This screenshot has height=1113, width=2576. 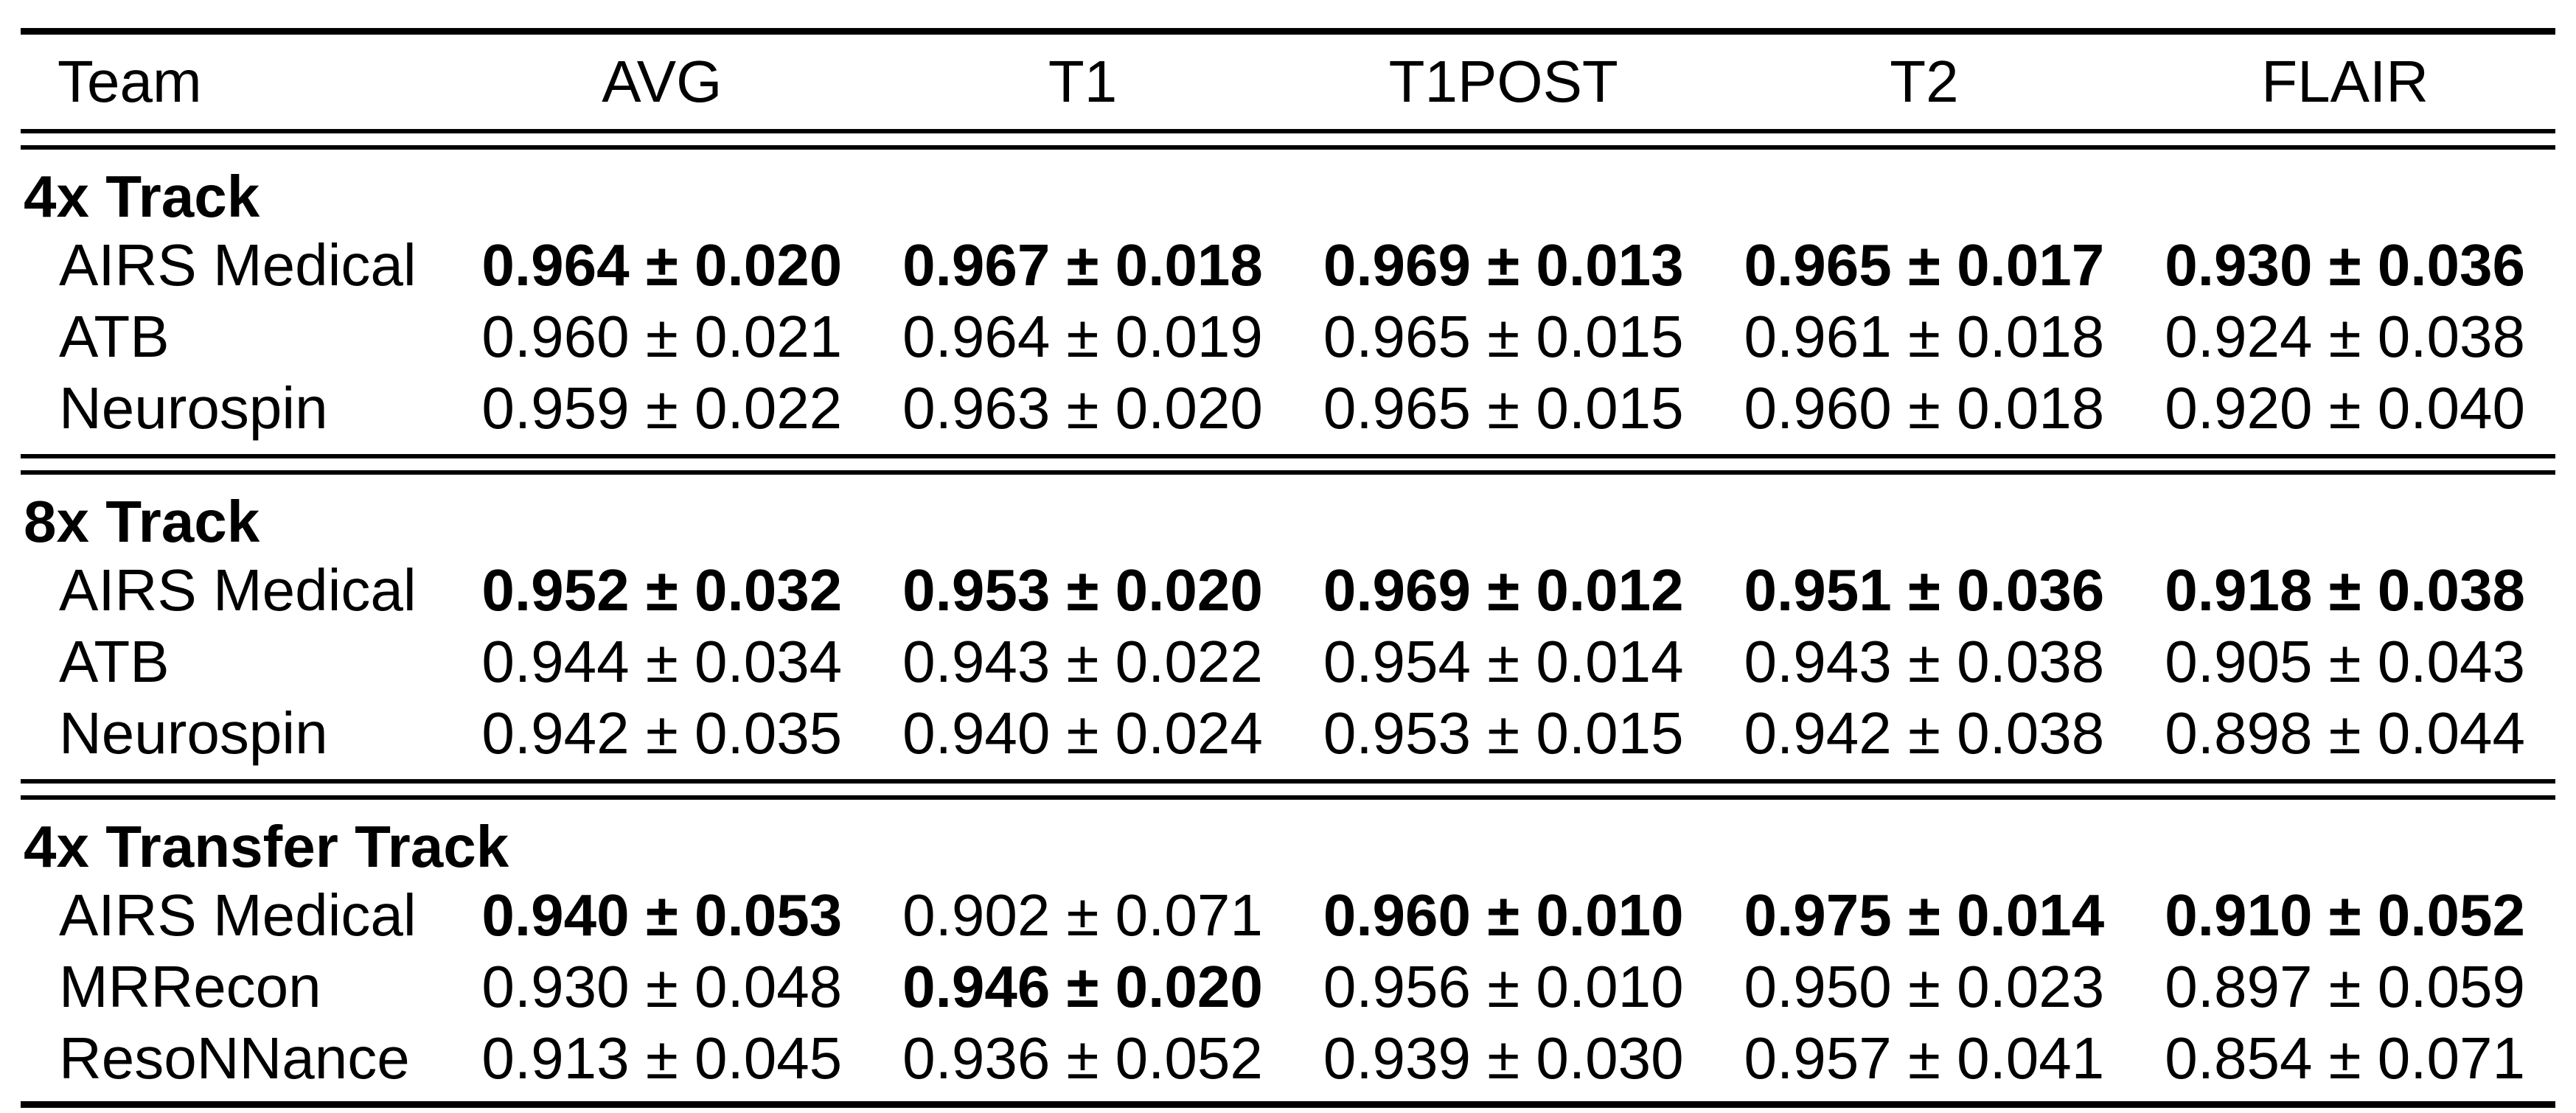 What do you see at coordinates (1082, 264) in the screenshot?
I see `value-cell: 0.967 ± 0.018` at bounding box center [1082, 264].